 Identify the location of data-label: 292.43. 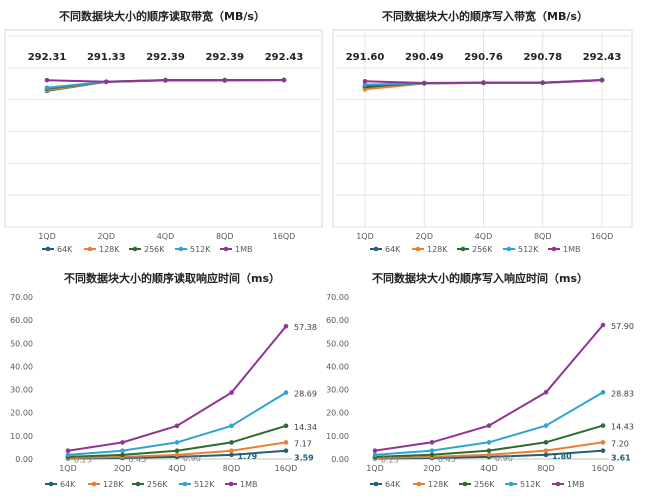
(602, 57).